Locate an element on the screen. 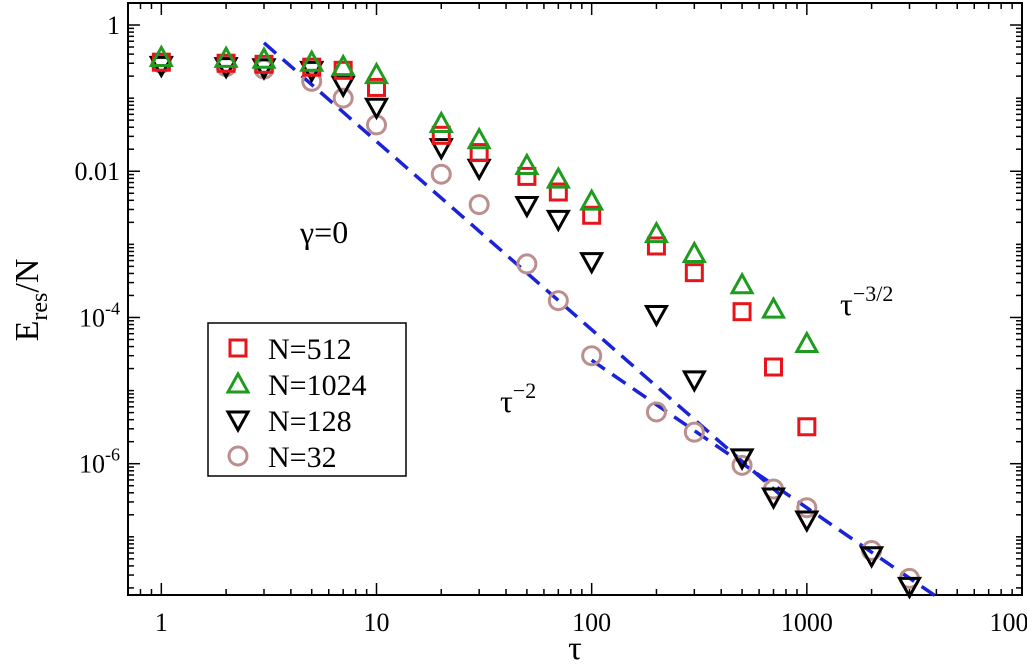  slope-2-annotation: τ−2 is located at coordinates (518, 398).